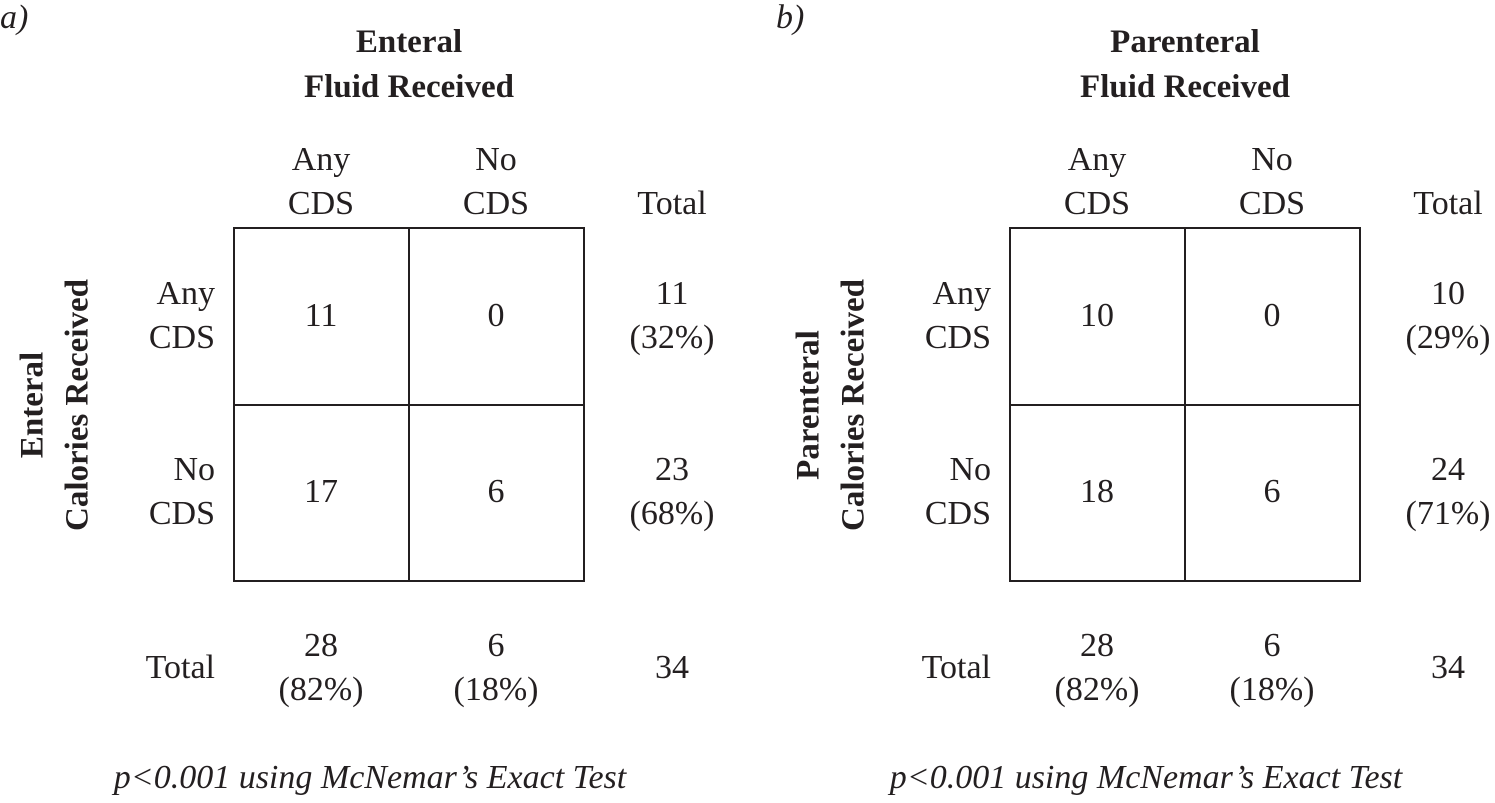 The height and width of the screenshot is (803, 1495). What do you see at coordinates (672, 513) in the screenshot?
I see `cell-value: (68%)` at bounding box center [672, 513].